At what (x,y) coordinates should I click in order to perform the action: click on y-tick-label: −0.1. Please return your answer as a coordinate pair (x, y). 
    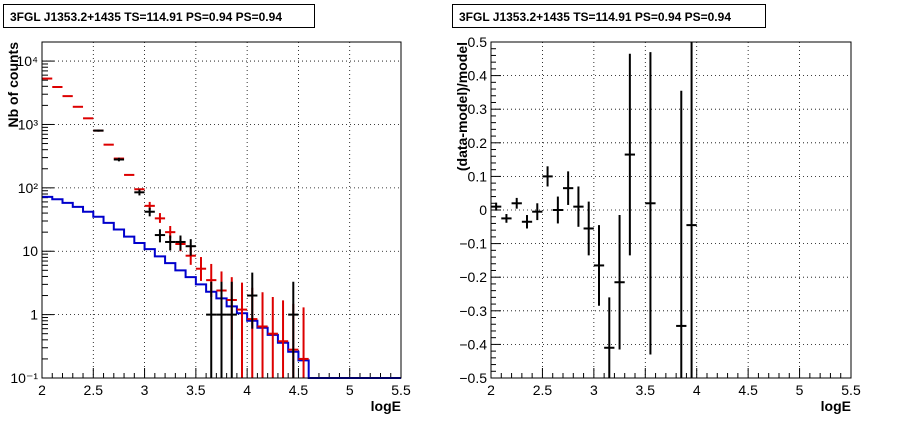
    Looking at the image, I should click on (473, 244).